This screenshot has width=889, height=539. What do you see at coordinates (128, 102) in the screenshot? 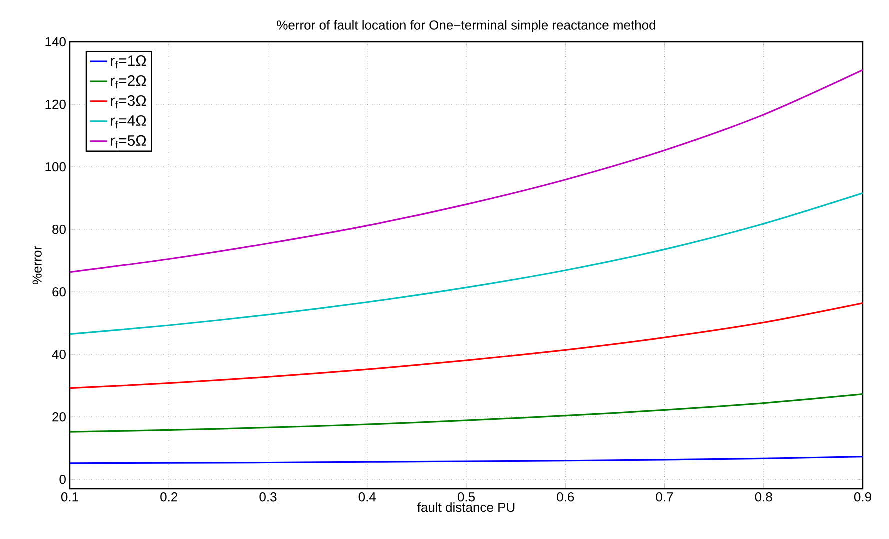
I see `legend-label: r$_{f}$=3Ω` at bounding box center [128, 102].